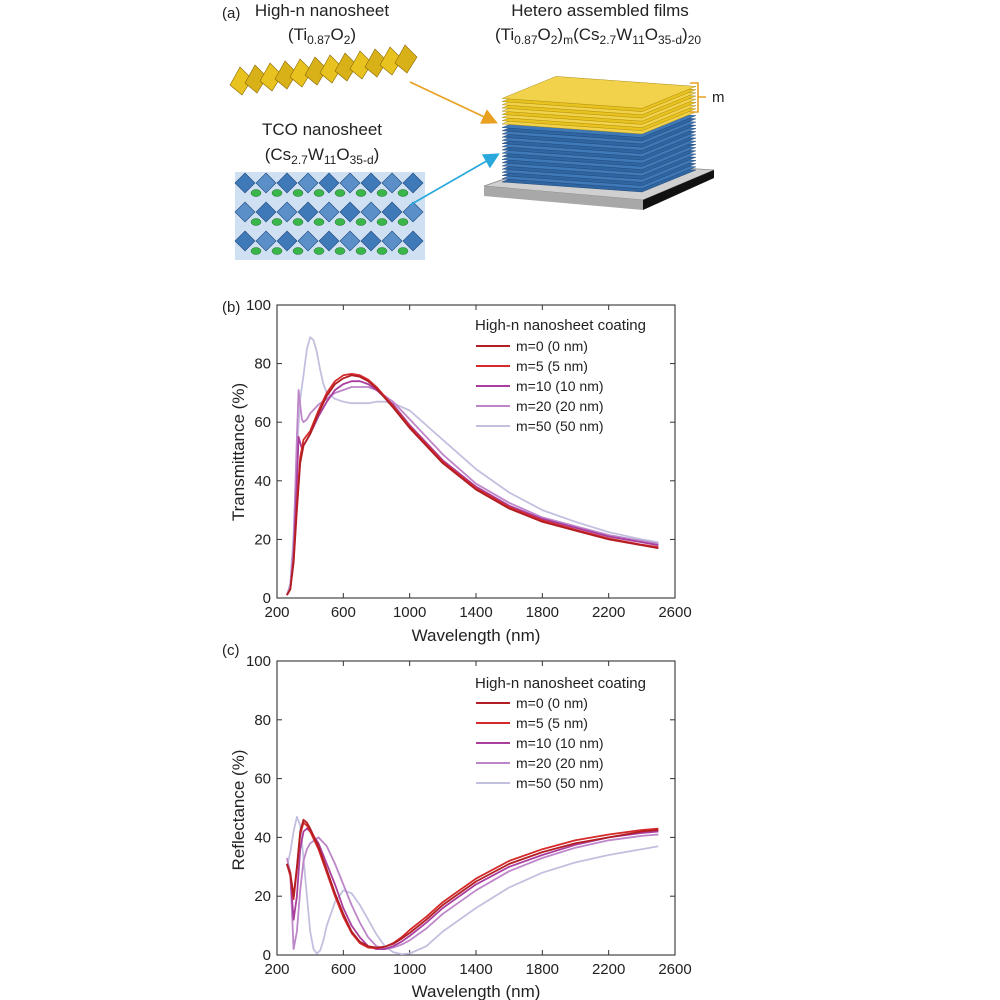  What do you see at coordinates (454, 179) in the screenshot?
I see `arrow-tco-to-film` at bounding box center [454, 179].